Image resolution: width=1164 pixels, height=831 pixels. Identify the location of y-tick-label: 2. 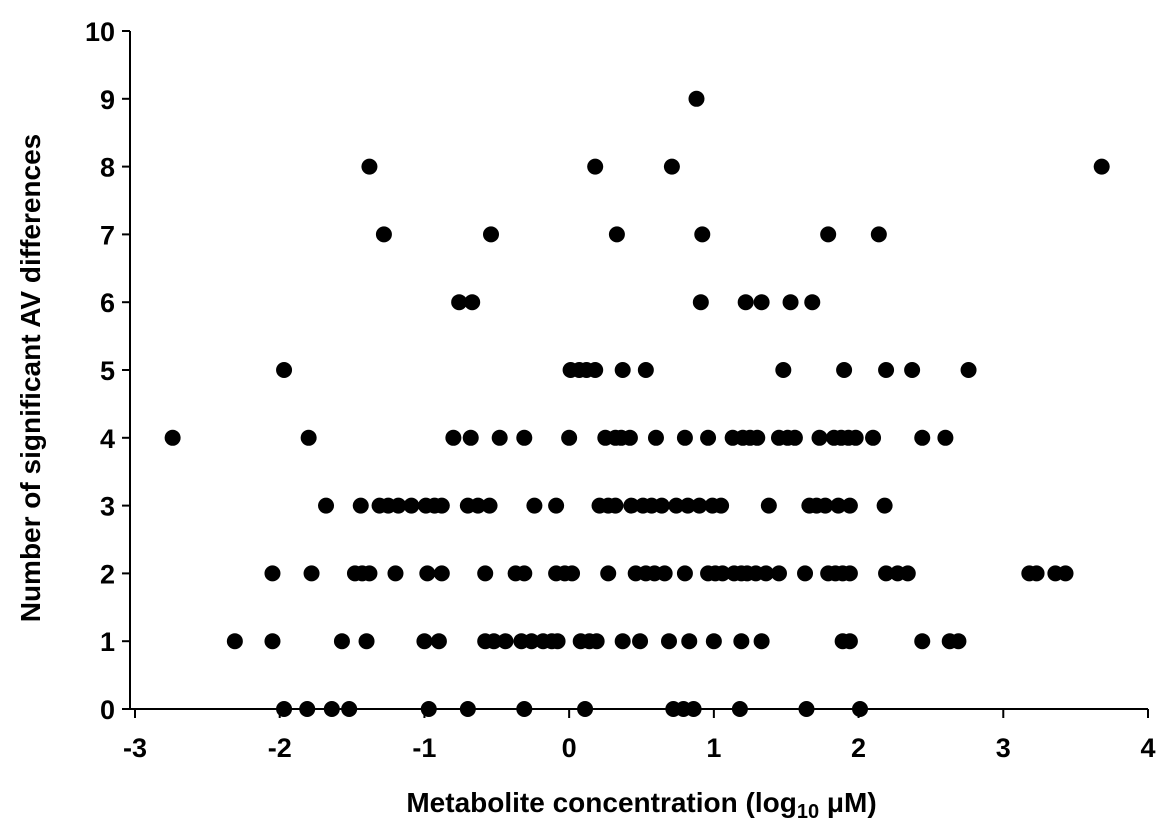
(107, 574).